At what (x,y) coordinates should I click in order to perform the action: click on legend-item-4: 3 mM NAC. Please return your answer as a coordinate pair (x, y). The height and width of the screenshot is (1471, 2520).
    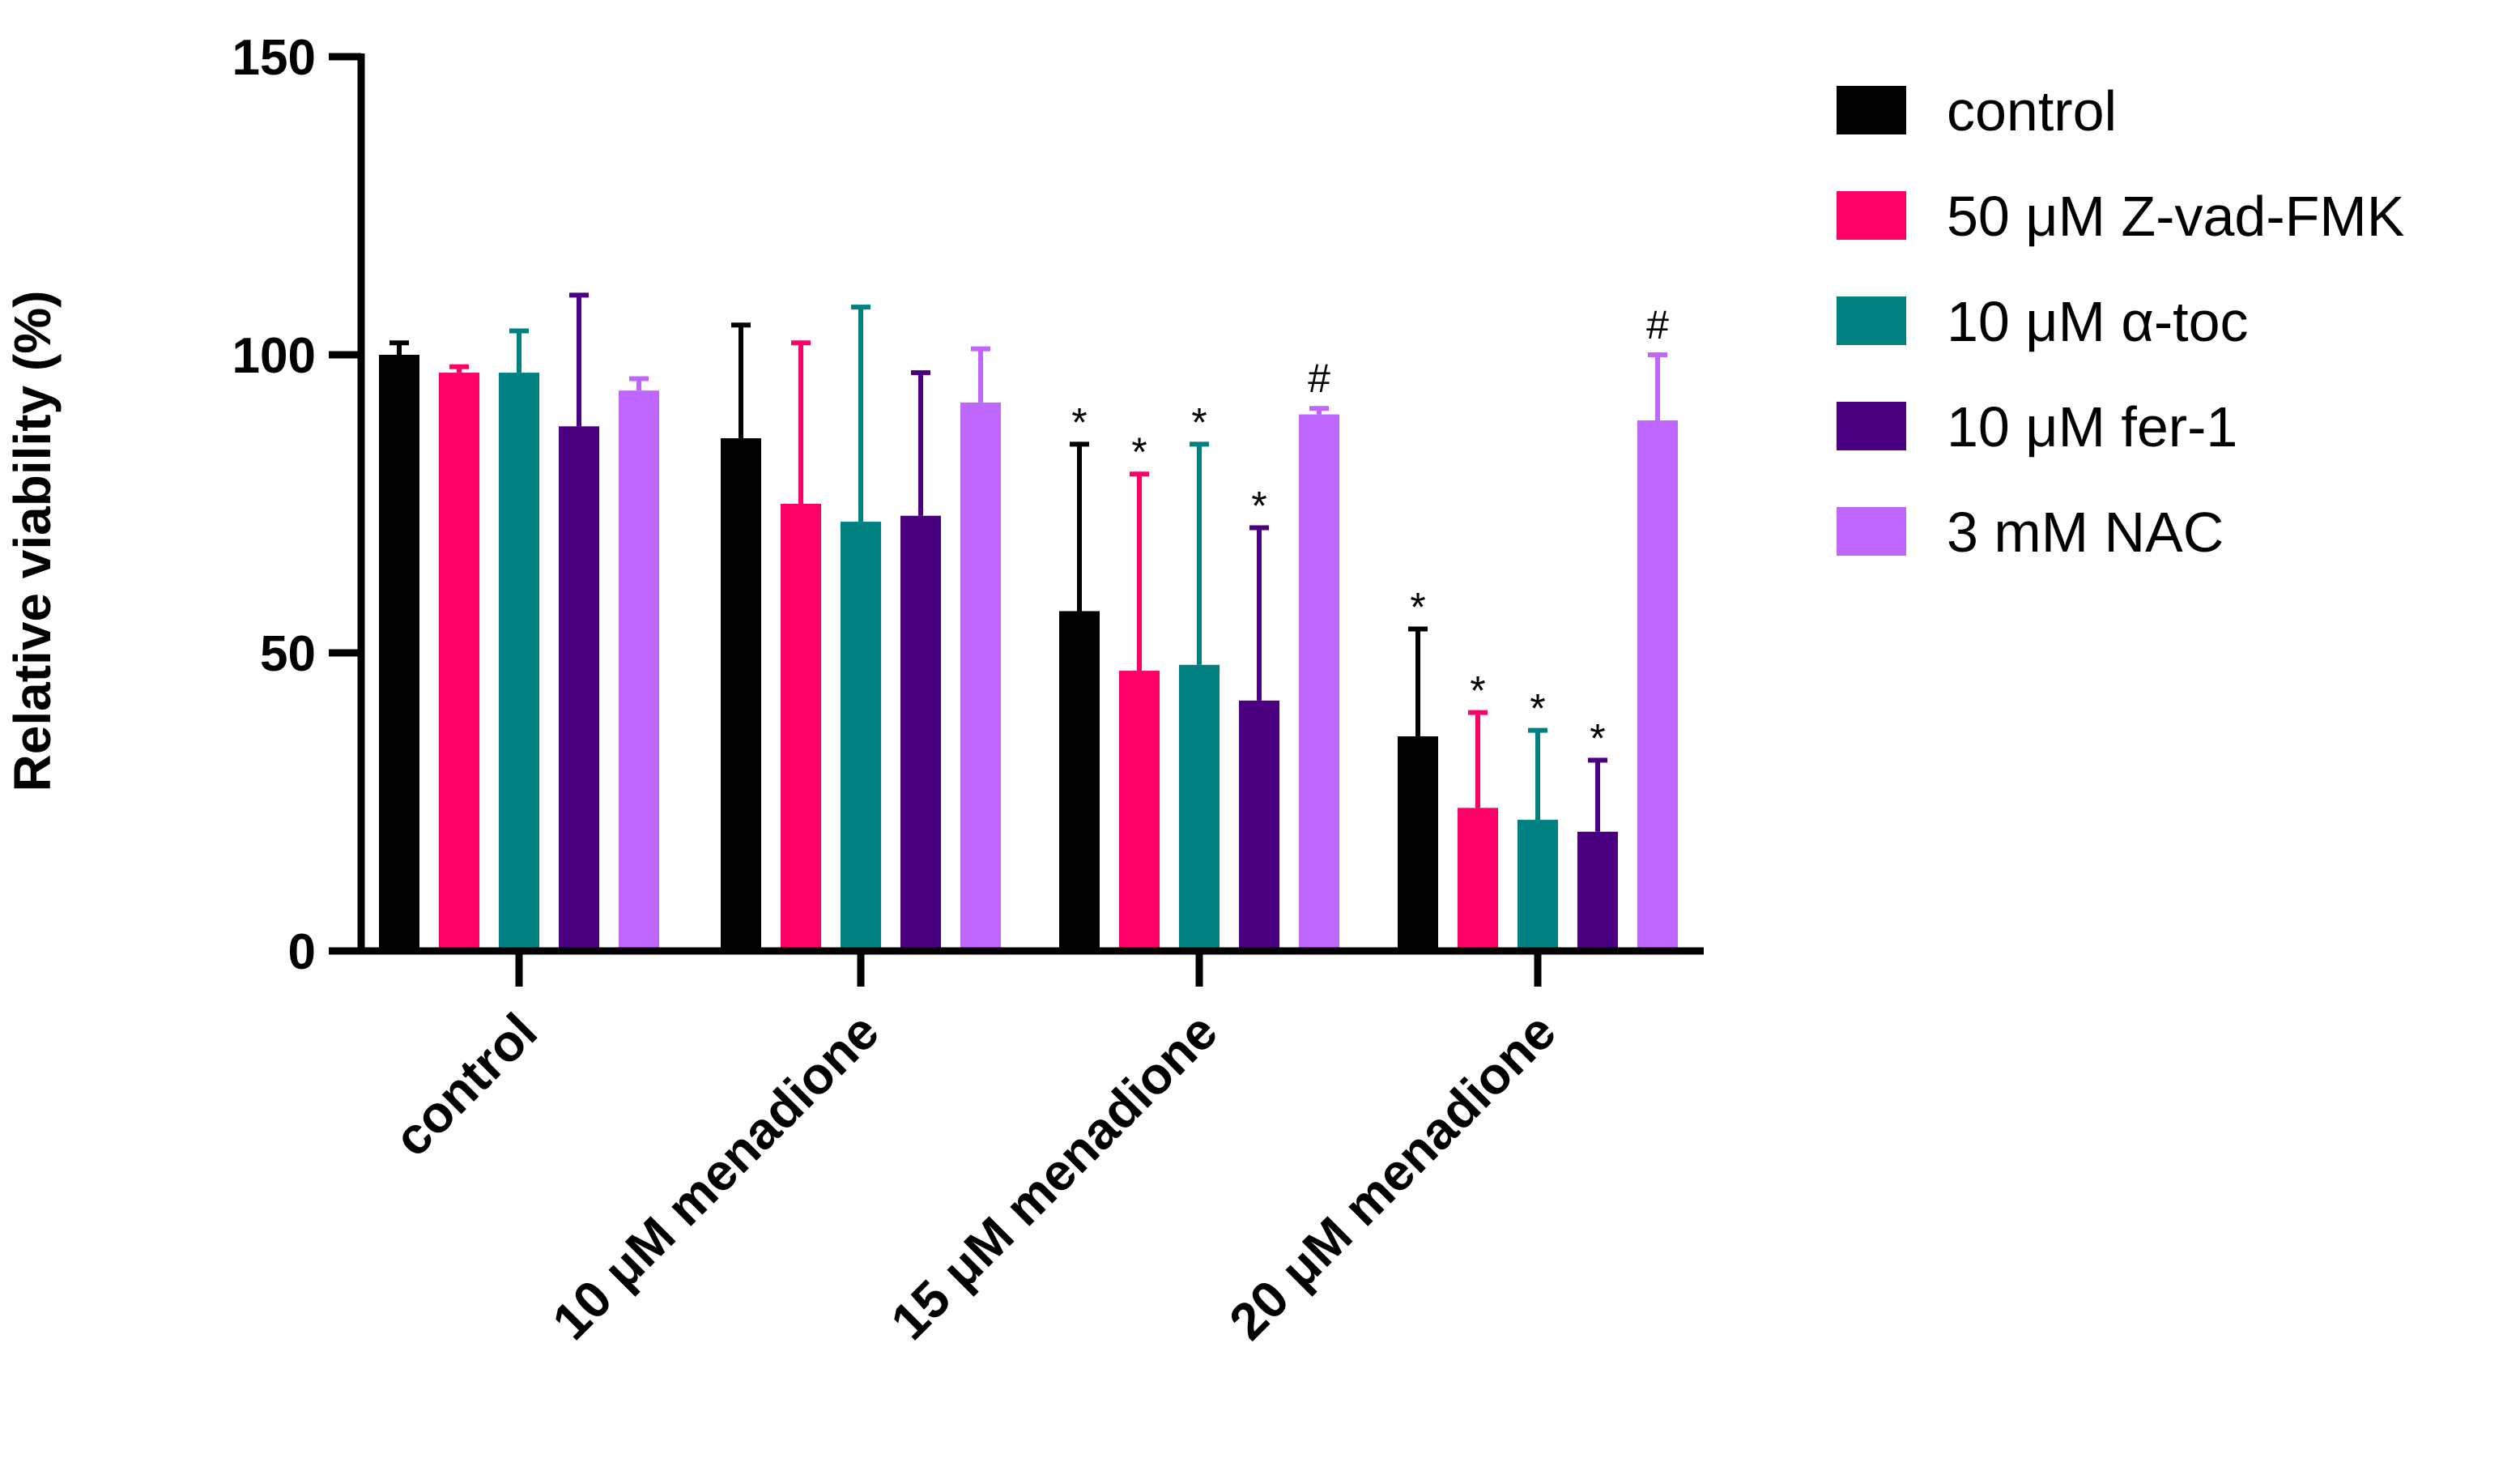
    Looking at the image, I should click on (2030, 533).